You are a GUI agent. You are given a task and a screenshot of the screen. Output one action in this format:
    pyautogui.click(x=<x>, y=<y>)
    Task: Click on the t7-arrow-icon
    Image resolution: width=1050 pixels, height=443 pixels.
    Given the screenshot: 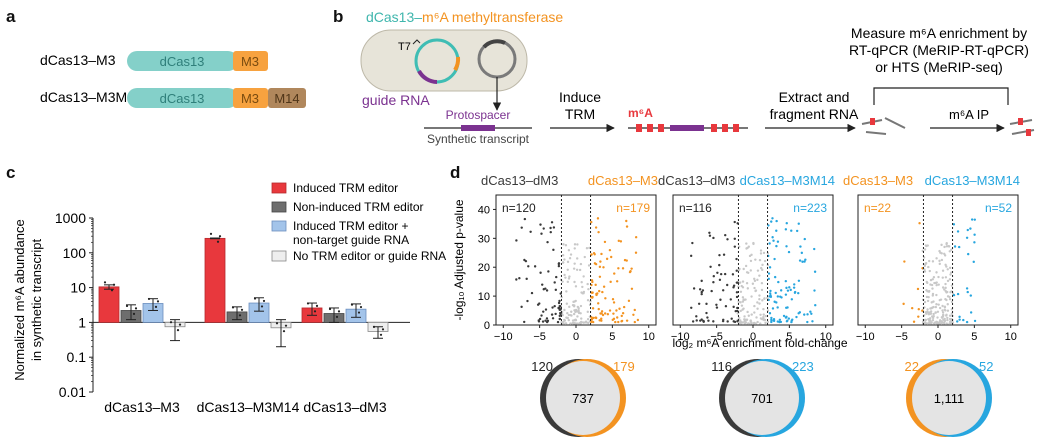 What is the action you would take?
    pyautogui.click(x=416, y=42)
    